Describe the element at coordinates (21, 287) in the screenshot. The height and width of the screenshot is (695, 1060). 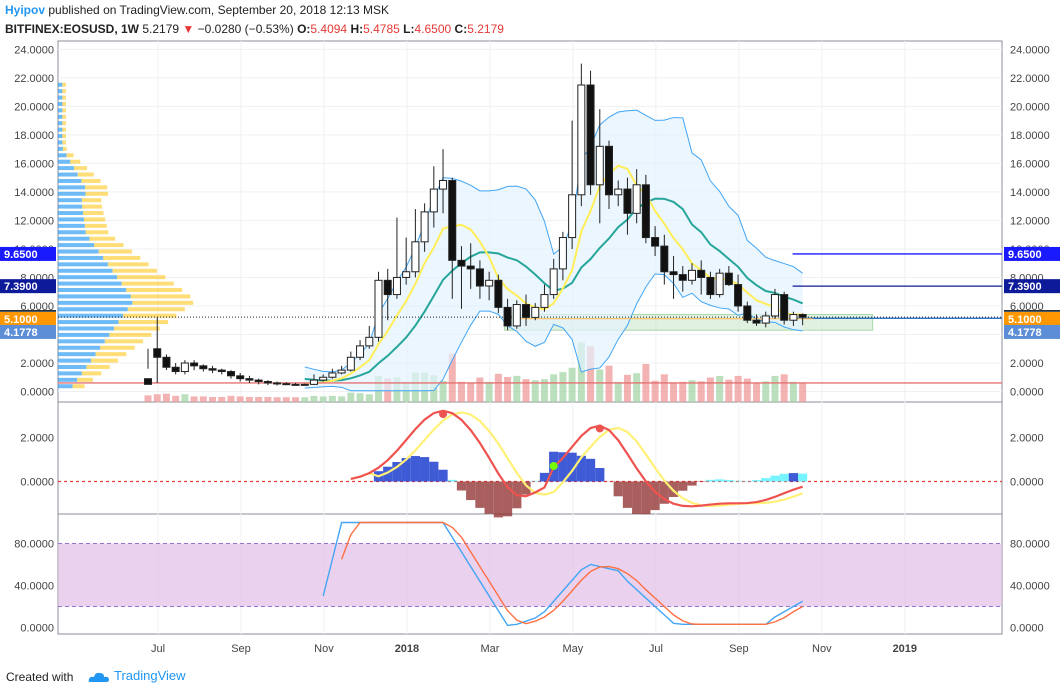
I see `price-label-left: 7.3900` at that location.